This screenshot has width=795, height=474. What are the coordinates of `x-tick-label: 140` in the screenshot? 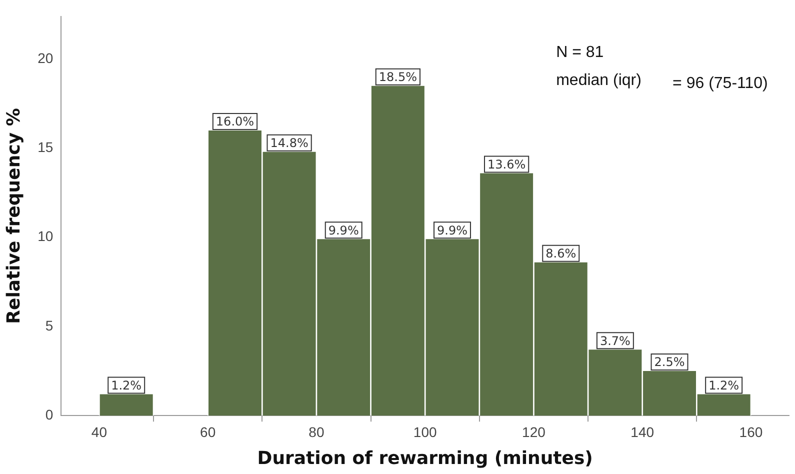 It's located at (642, 432).